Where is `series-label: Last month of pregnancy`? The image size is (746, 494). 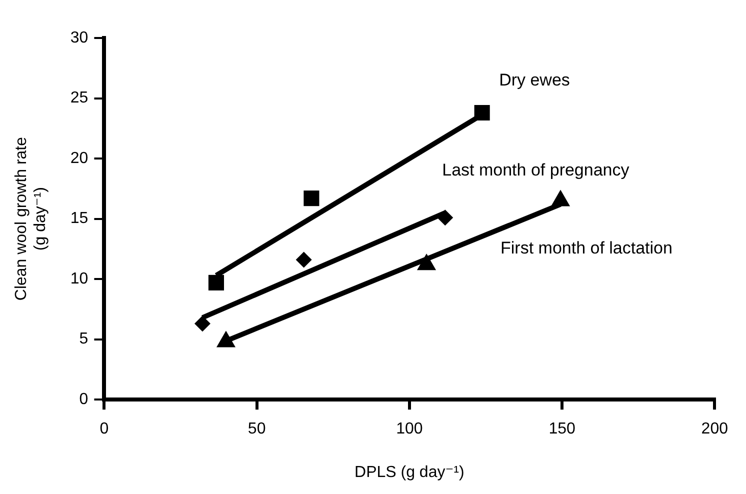 series-label: Last month of pregnancy is located at coordinates (536, 170).